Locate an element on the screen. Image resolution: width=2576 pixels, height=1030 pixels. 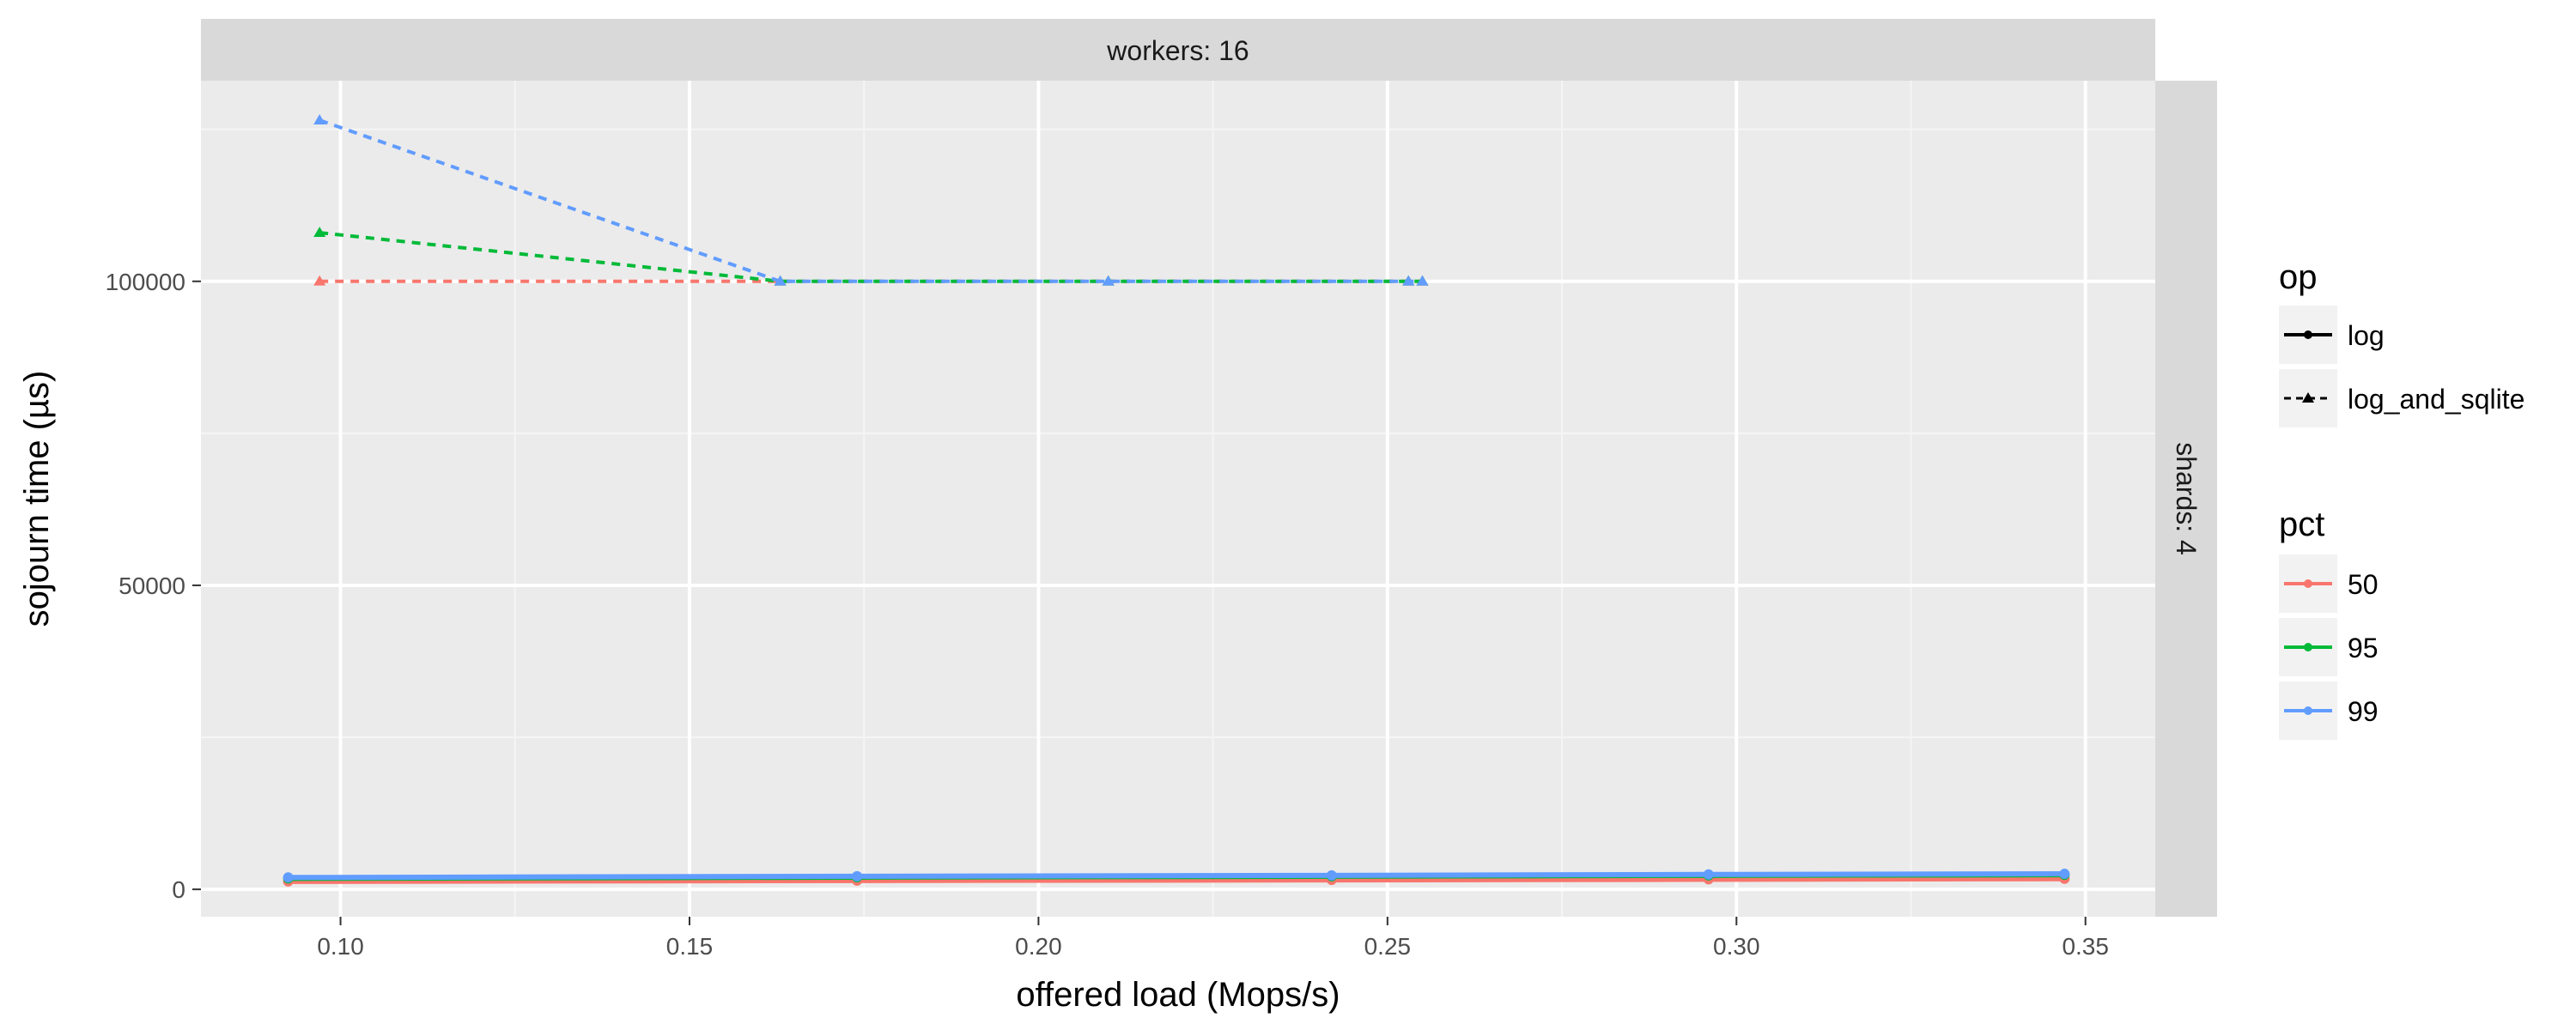
legend-item-pct-95: 95 is located at coordinates (2329, 647).